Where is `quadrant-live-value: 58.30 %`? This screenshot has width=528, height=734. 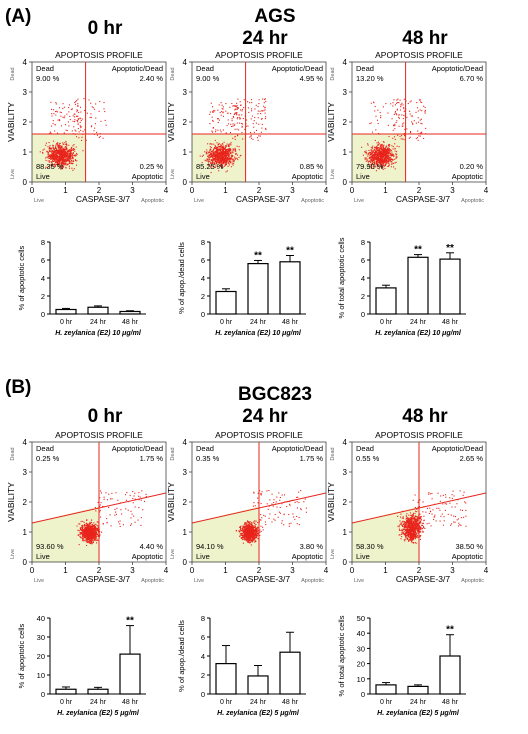
quadrant-live-value: 58.30 % is located at coordinates (370, 546).